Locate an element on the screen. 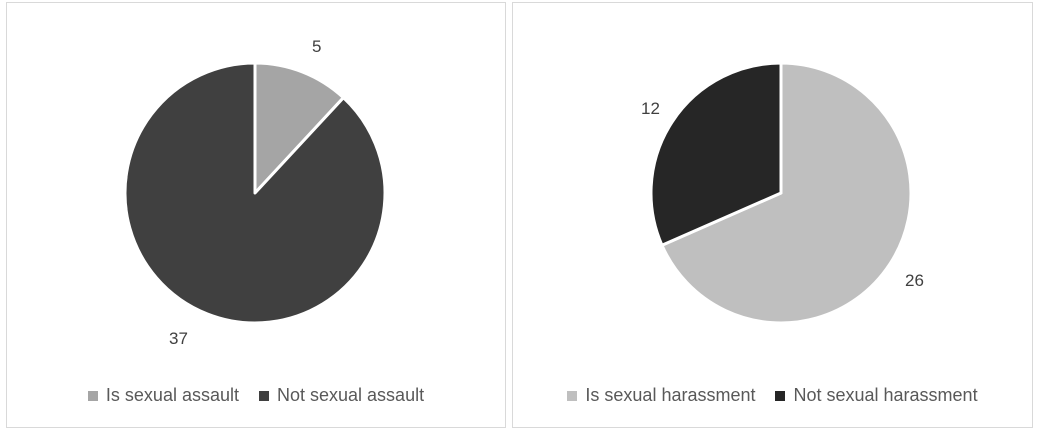 This screenshot has height=432, width=1038. data-label-is-sexual-assault: 5 is located at coordinates (317, 46).